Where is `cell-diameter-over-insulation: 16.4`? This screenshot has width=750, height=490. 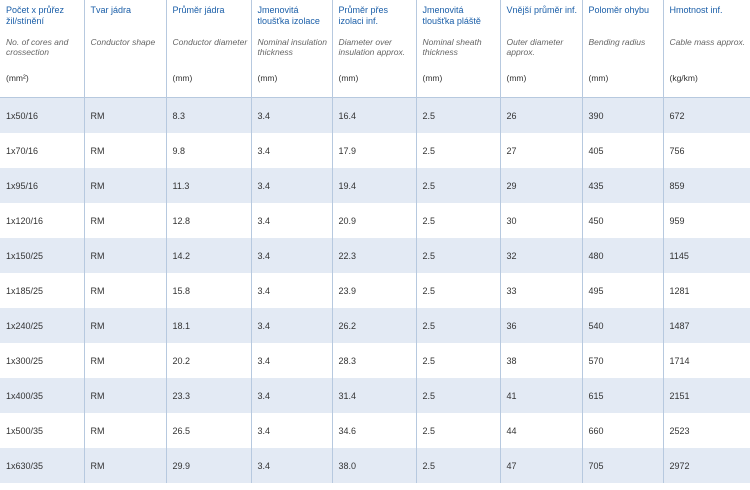
cell-diameter-over-insulation: 16.4 is located at coordinates (374, 115).